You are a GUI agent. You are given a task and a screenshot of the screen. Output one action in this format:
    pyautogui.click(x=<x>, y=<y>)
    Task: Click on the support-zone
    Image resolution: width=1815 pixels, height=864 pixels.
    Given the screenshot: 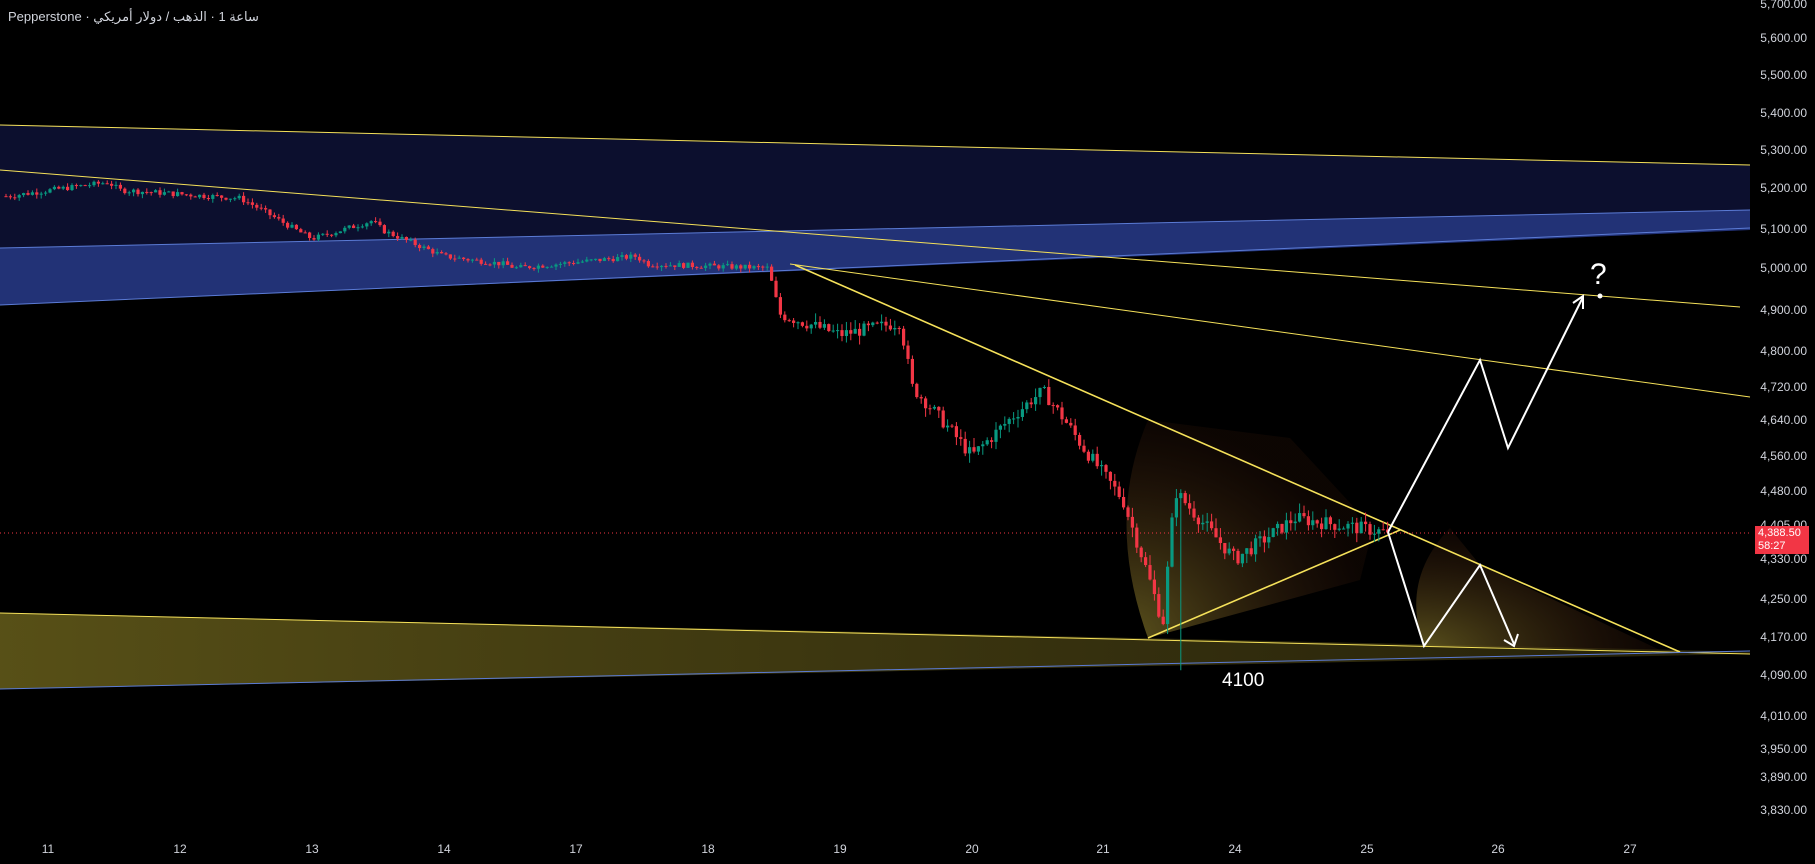 What is the action you would take?
    pyautogui.click(x=875, y=651)
    